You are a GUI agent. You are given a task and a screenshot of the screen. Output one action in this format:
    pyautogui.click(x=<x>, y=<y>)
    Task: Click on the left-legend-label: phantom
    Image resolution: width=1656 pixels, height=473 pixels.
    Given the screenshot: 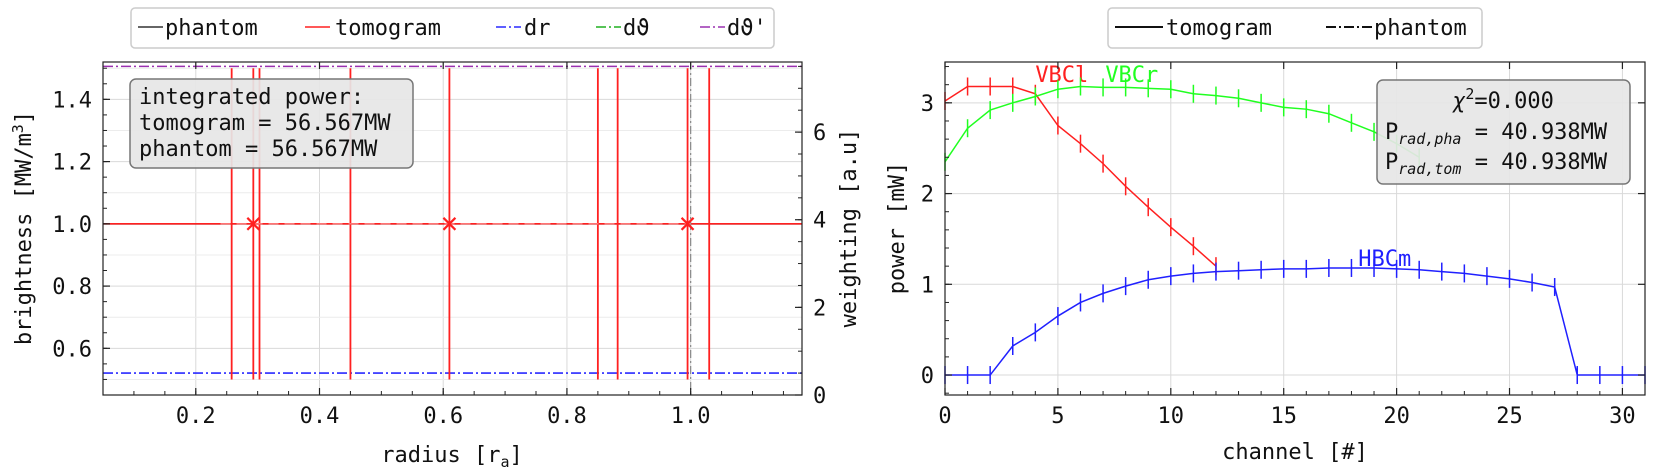 What is the action you would take?
    pyautogui.click(x=211, y=28)
    